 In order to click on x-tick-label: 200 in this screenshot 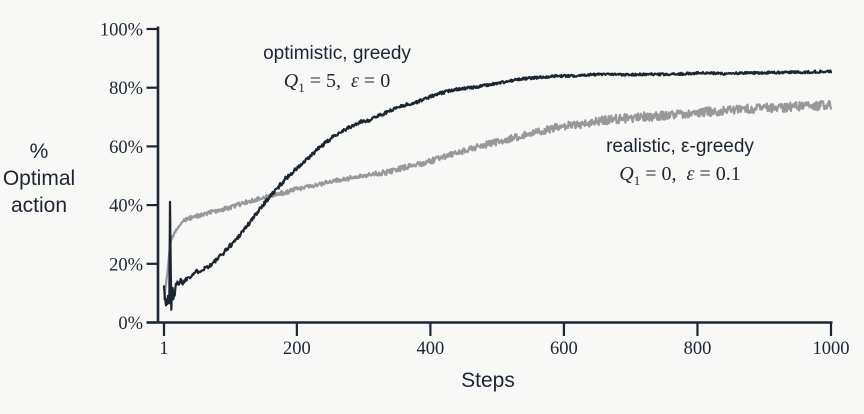, I will do `click(297, 349)`.